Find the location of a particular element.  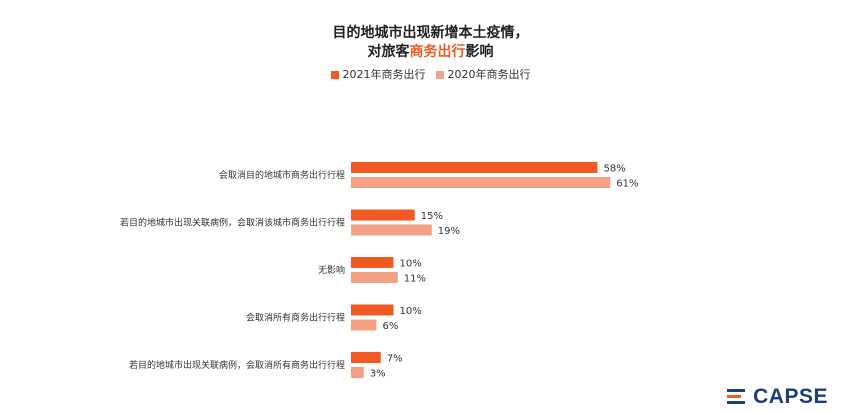

category-label: 若目的地城市出现关联病例，会取消所有商务出行行程 is located at coordinates (237, 365).